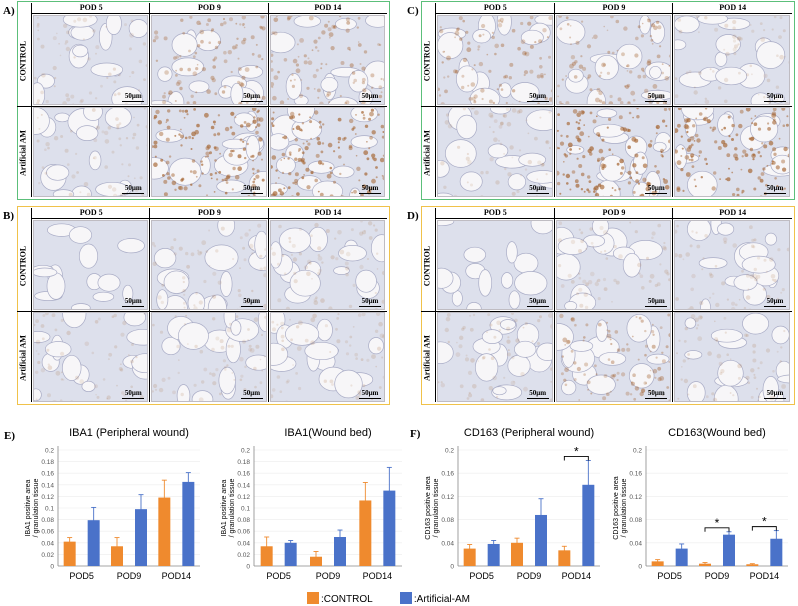  I want to click on y-tick-label: 0.18, so click(243, 462).